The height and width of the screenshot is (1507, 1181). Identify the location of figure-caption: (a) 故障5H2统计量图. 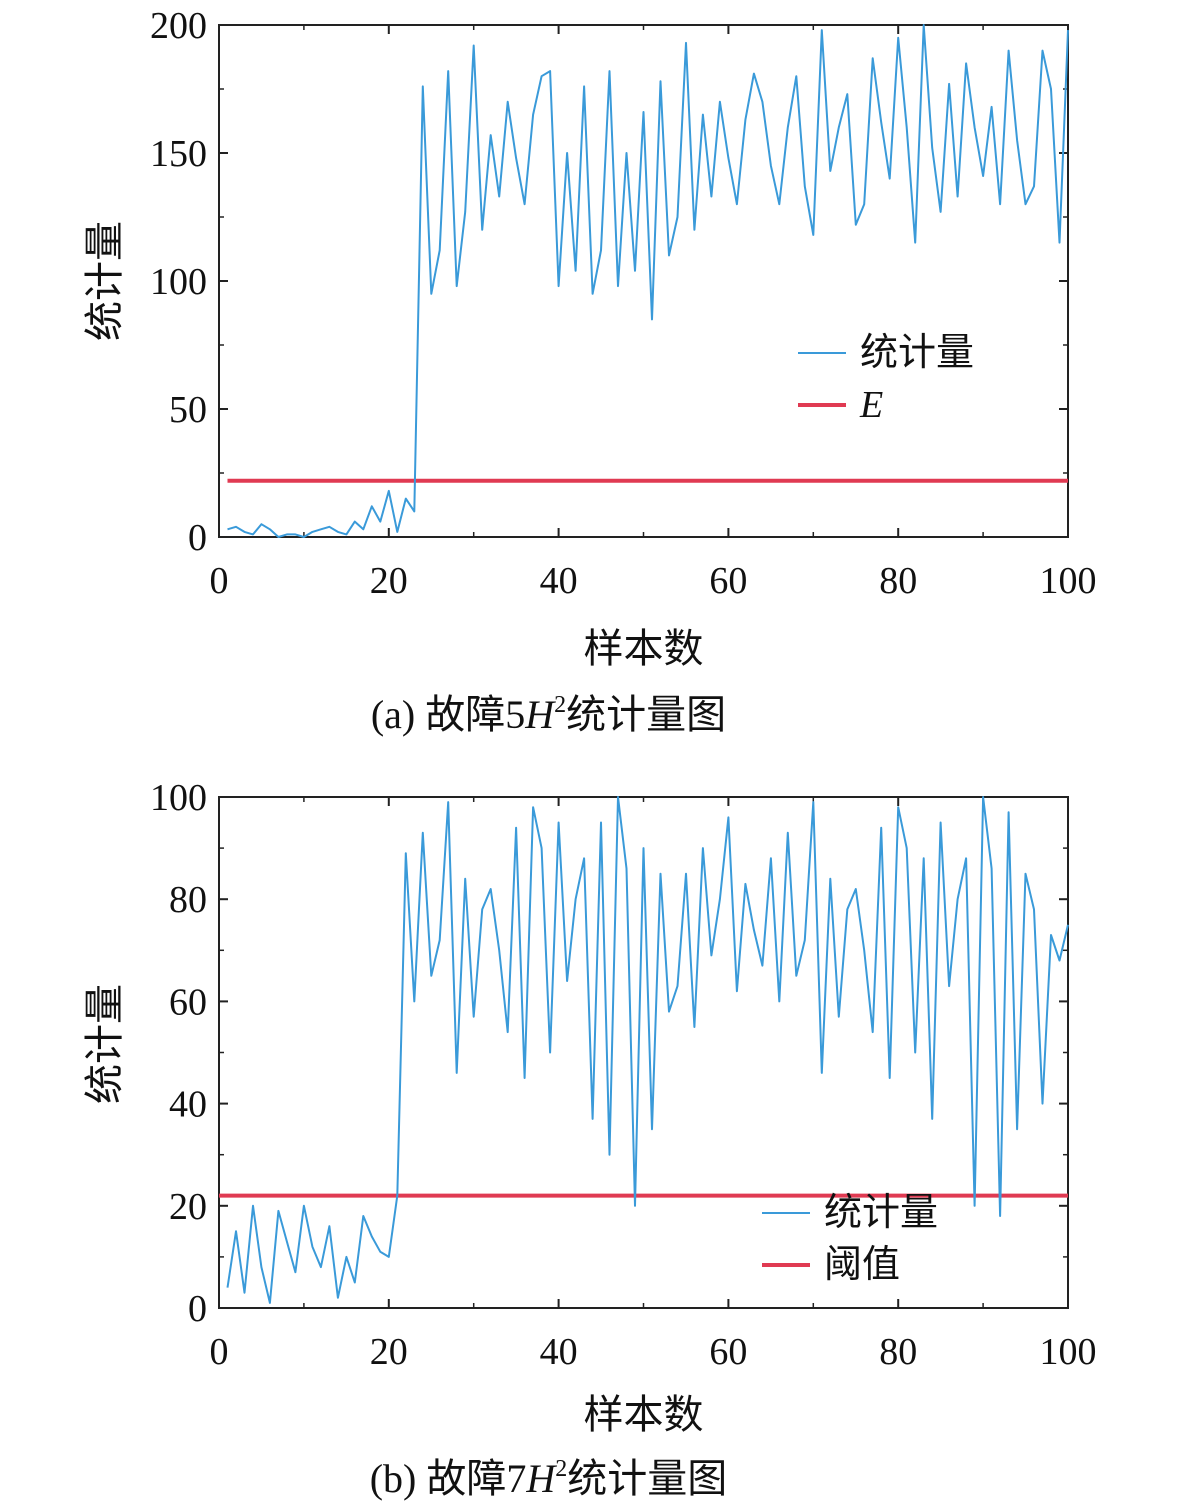
(548, 714).